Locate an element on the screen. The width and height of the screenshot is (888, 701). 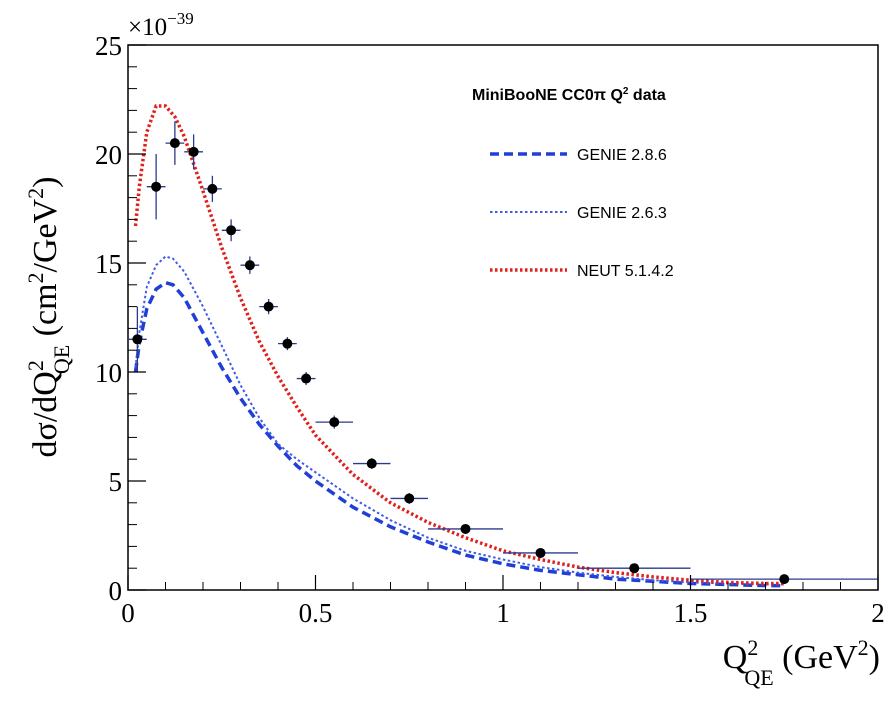
legend-entry: GENIE 2.8.6 is located at coordinates (578, 155).